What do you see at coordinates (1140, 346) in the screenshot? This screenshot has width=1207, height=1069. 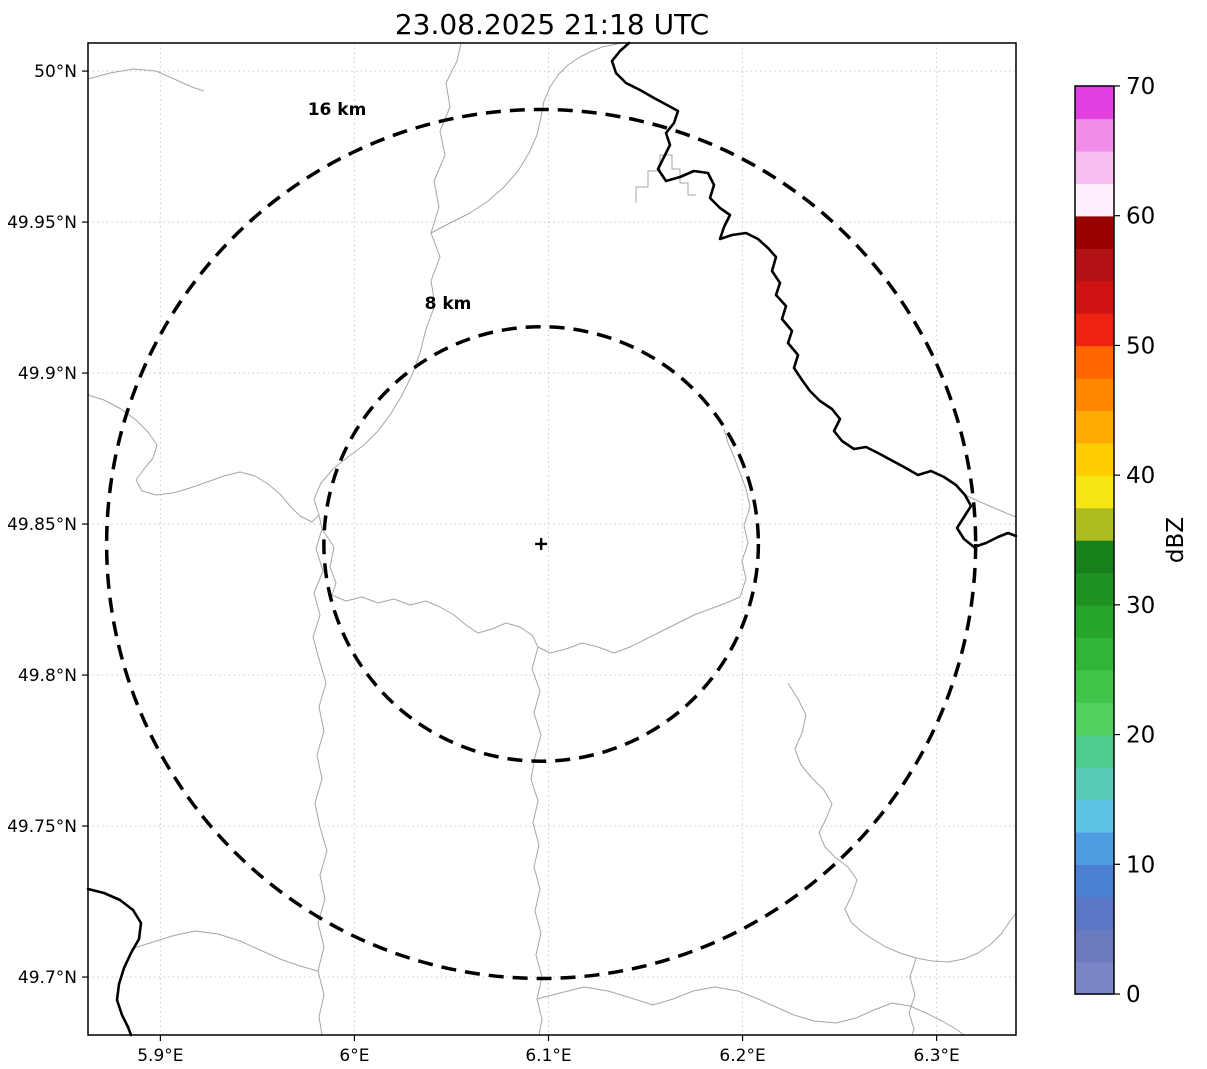 I see `colorbar-tick-label: 50` at bounding box center [1140, 346].